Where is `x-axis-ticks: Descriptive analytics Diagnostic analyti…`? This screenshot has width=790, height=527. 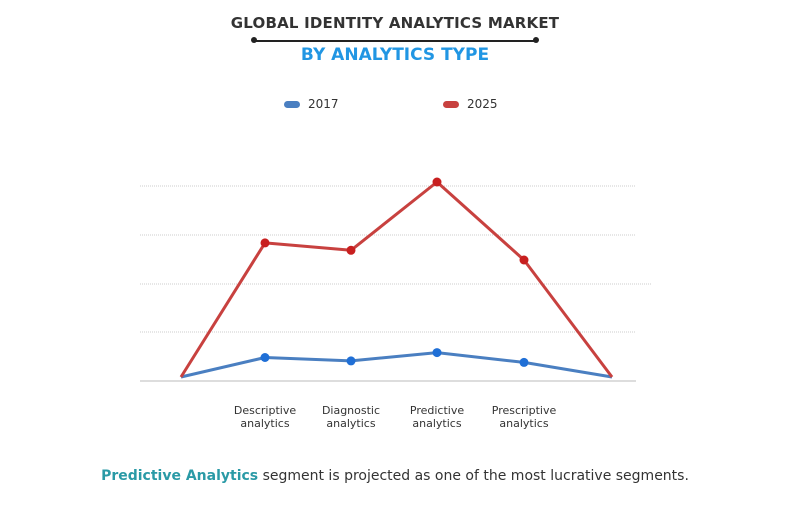
x-axis-ticks: Descriptive analytics Diagnostic analyti… is located at coordinates (395, 417).